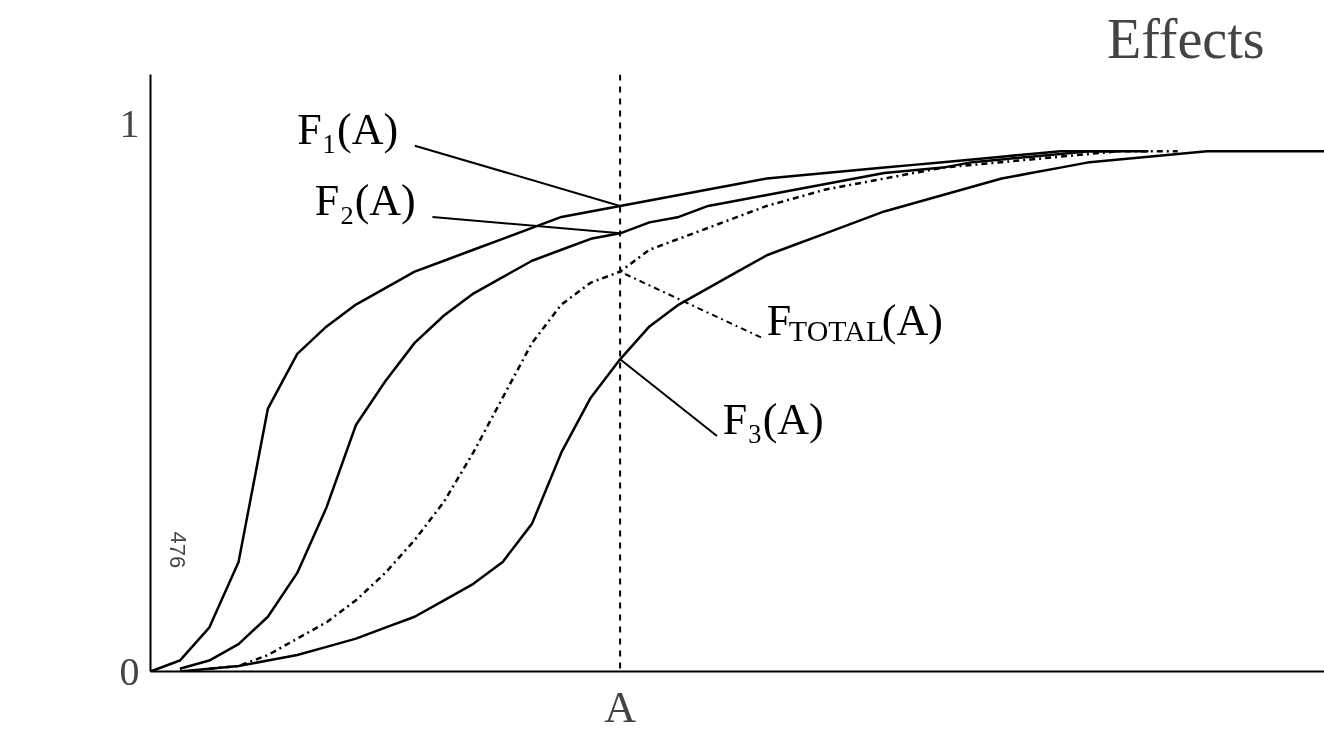  Describe the element at coordinates (620, 707) in the screenshot. I see `x-tick-label: A` at that location.